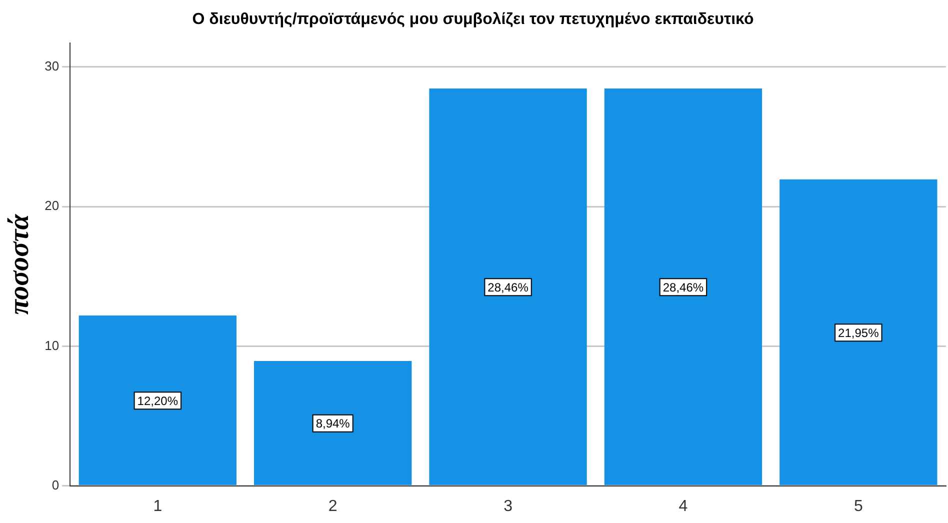 The height and width of the screenshot is (523, 948). I want to click on data-label: 8,94%, so click(333, 423).